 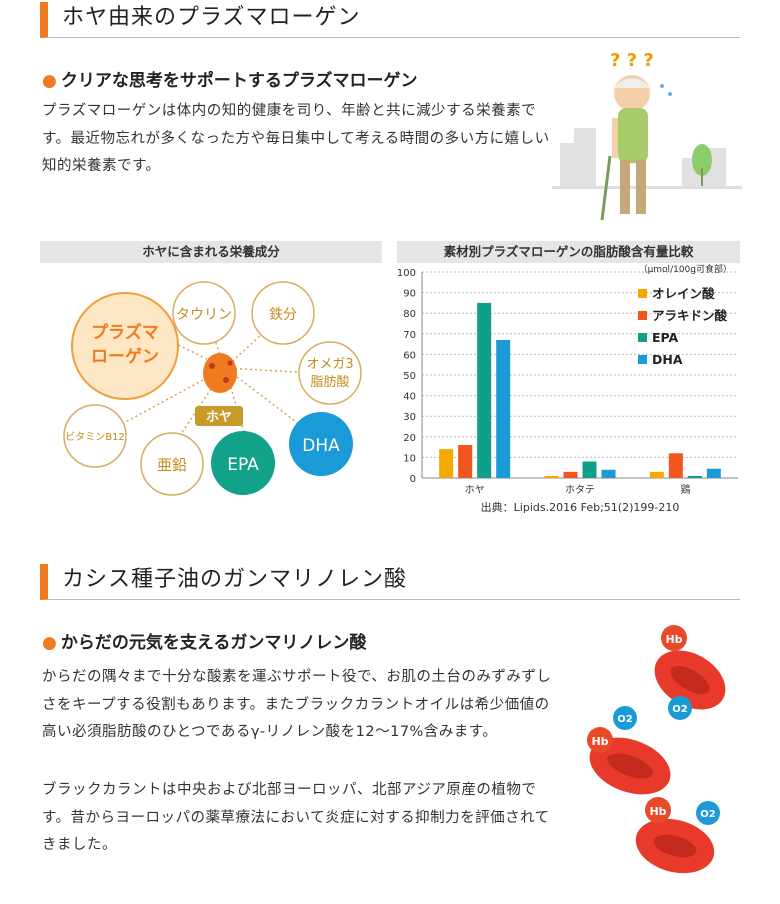 I want to click on legend-entry: オレイン酸, so click(x=683, y=293).